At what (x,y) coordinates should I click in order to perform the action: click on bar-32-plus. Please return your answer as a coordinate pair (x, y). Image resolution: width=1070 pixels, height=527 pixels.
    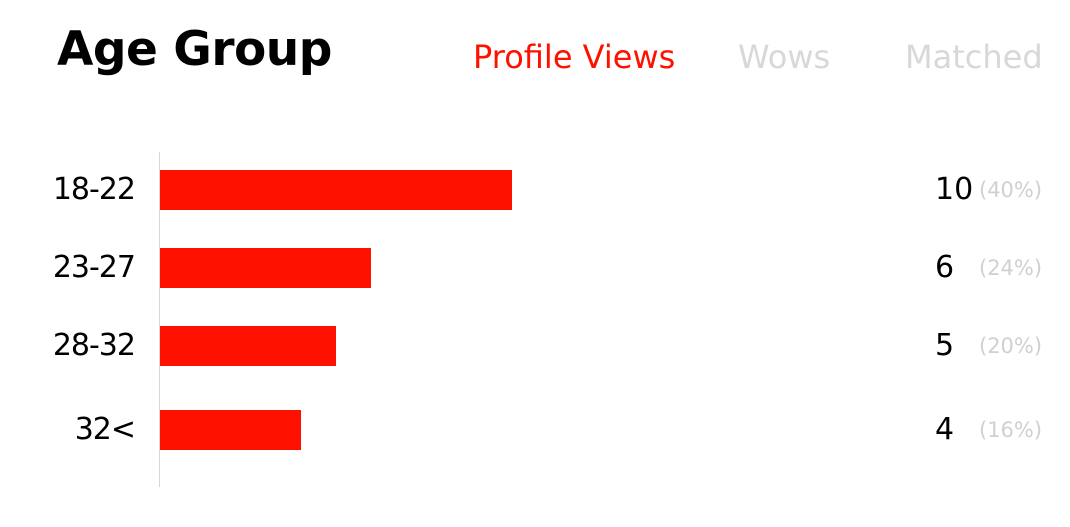
    Looking at the image, I should click on (230, 430).